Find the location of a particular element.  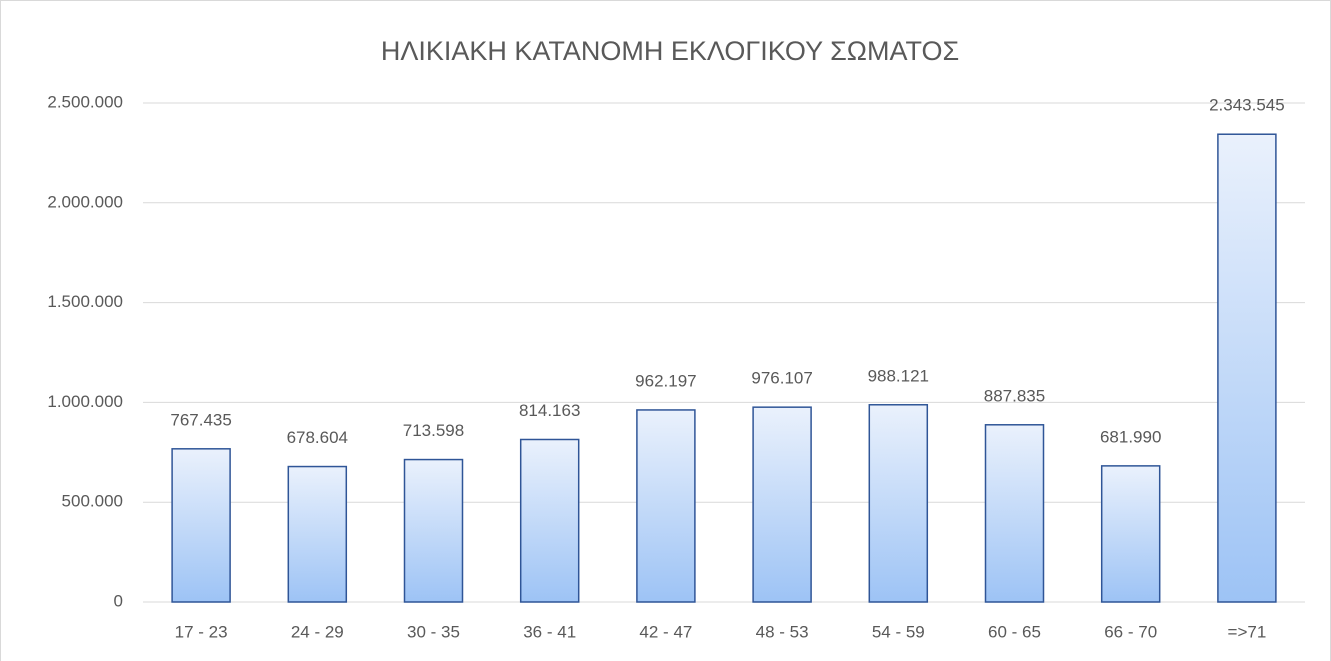

value-label: 713.598 is located at coordinates (433, 430).